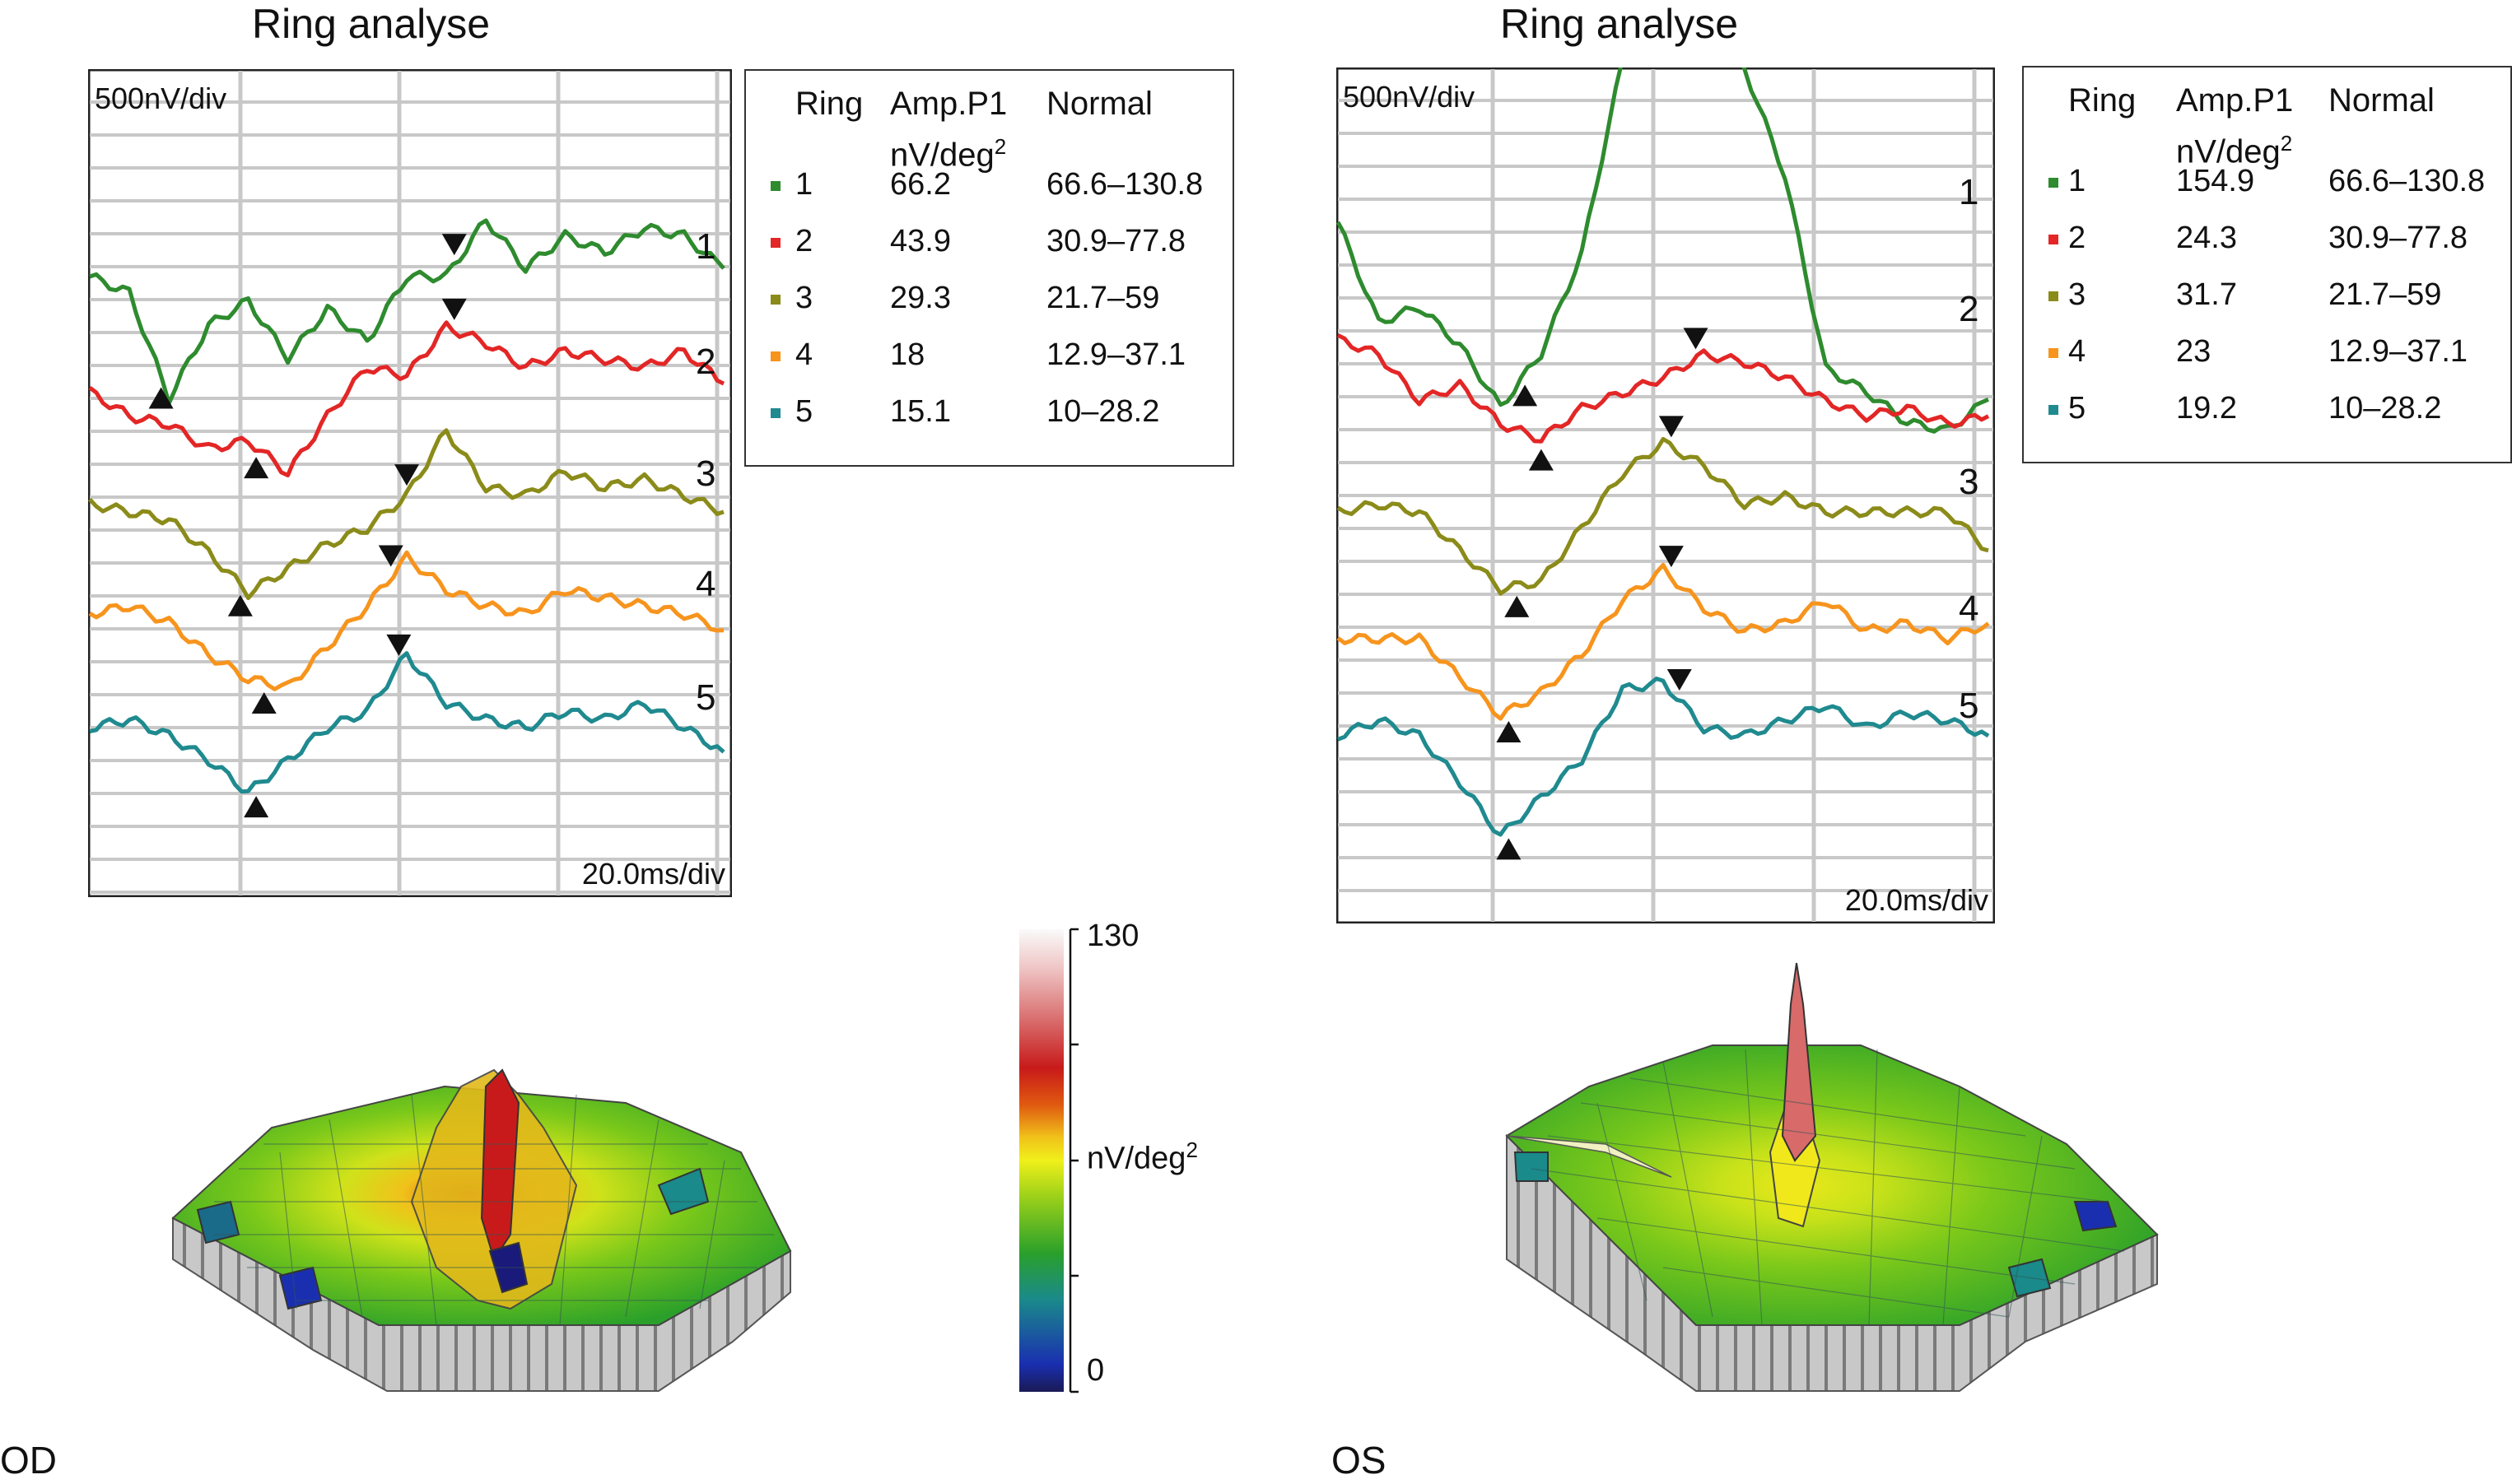 The height and width of the screenshot is (1484, 2512). Describe the element at coordinates (2235, 126) in the screenshot. I see `os-legend-header-amp: Amp.P1 nV/deg2` at that location.